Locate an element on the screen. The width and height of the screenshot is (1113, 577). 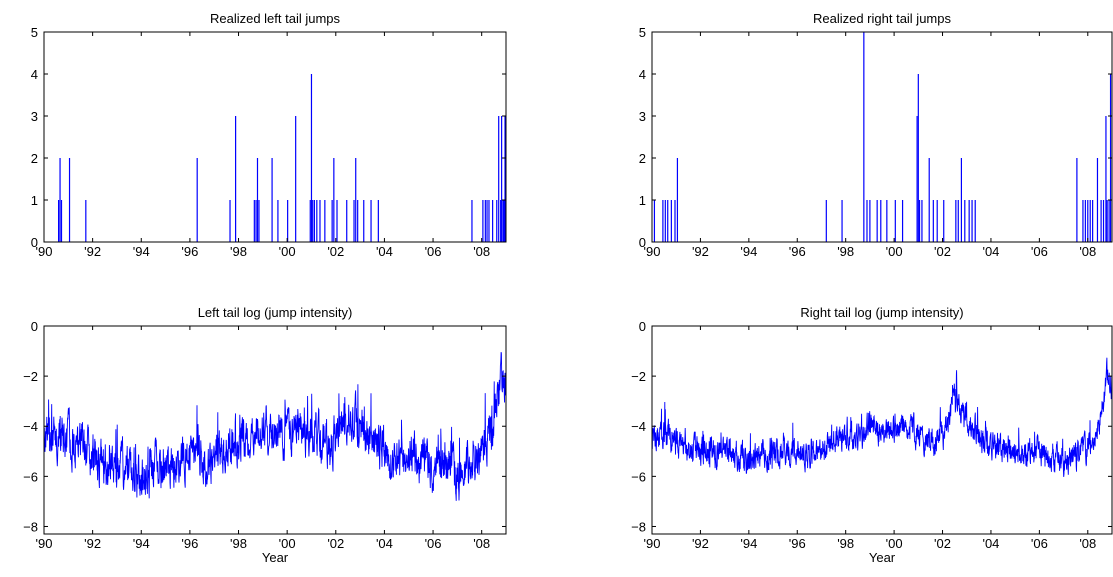
chart-title: Realized right tail jumps is located at coordinates (882, 18).